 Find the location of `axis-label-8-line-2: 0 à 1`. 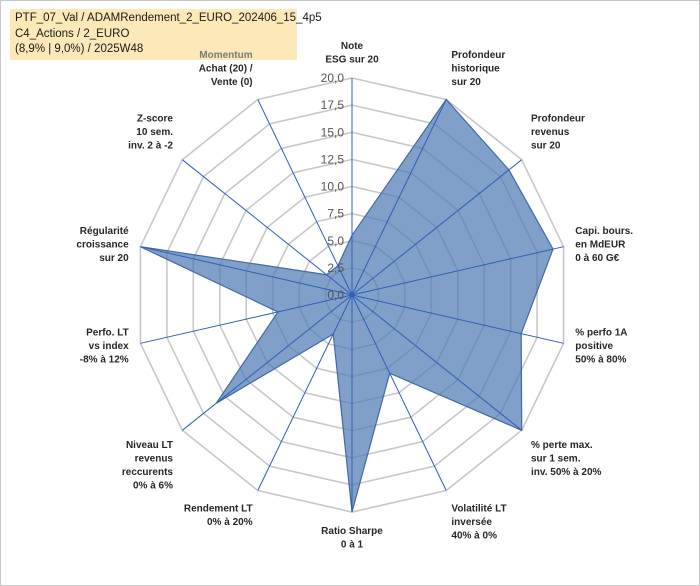

axis-label-8-line-2: 0 à 1 is located at coordinates (352, 545).